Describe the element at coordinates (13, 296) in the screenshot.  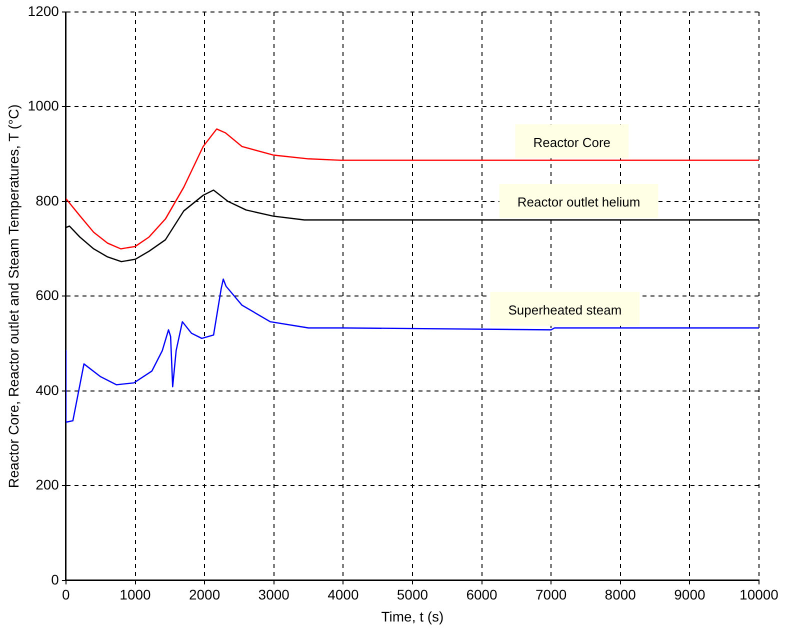
I see `y-axis-title: Reactor Core, Reactor outlet and Steam Temperatures, T (°C)` at that location.